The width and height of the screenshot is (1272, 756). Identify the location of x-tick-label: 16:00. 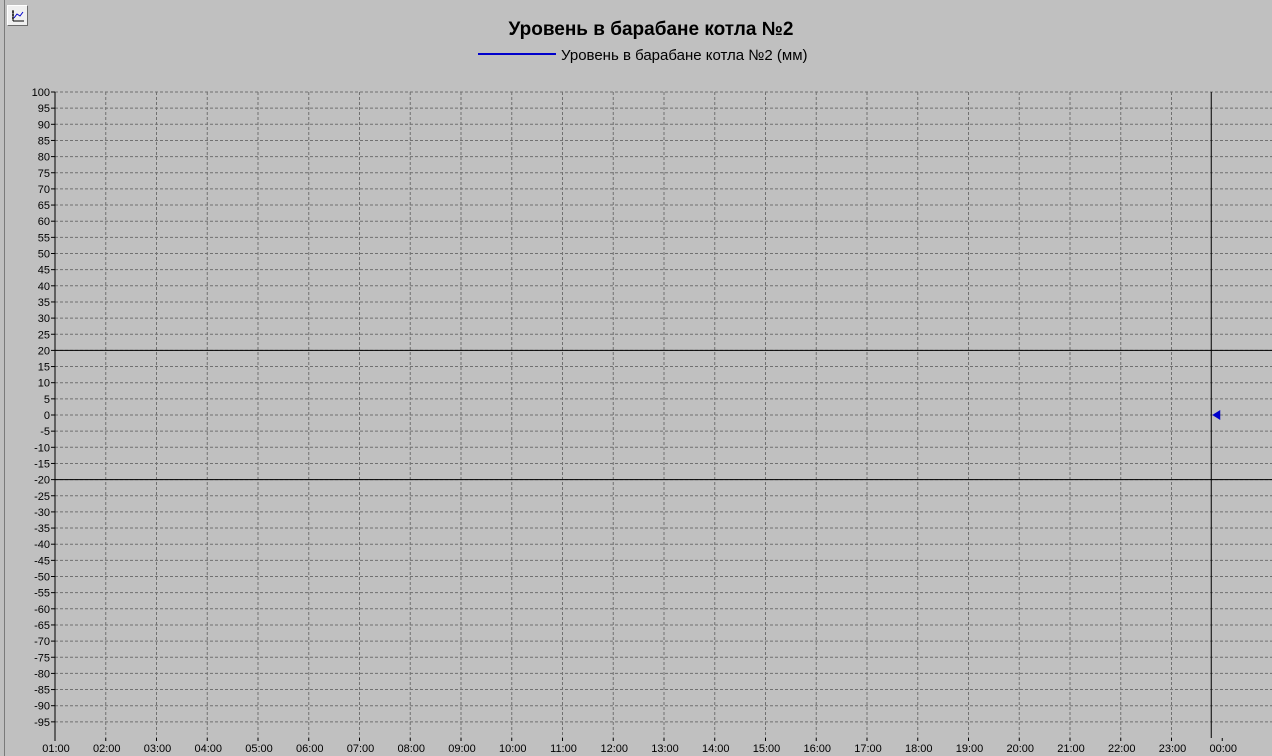
(817, 749).